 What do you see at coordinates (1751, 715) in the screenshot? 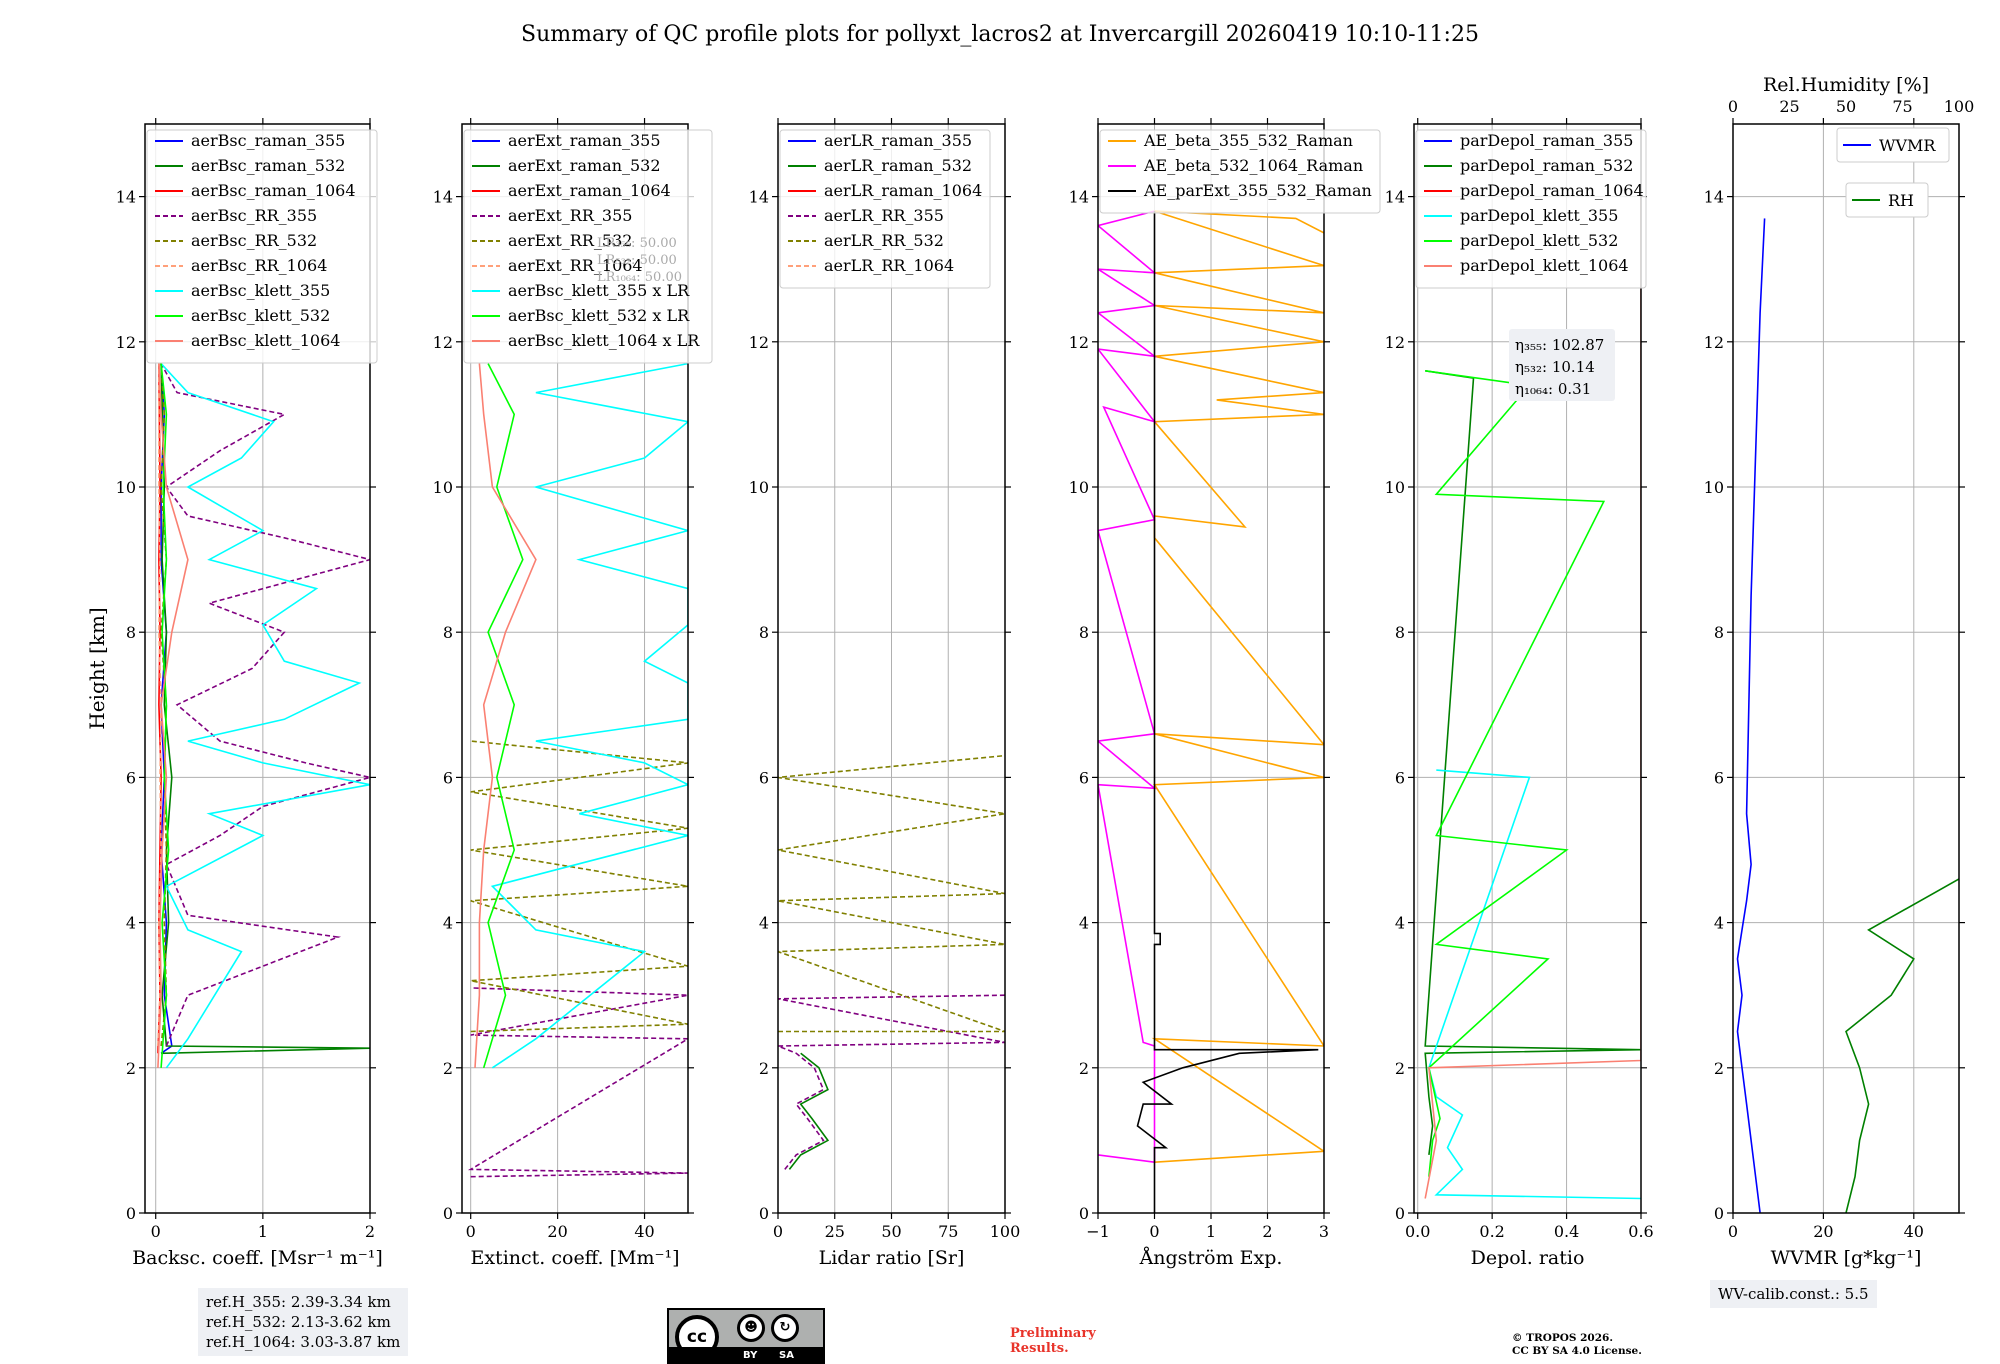
I see `series-line-WVMR` at bounding box center [1751, 715].